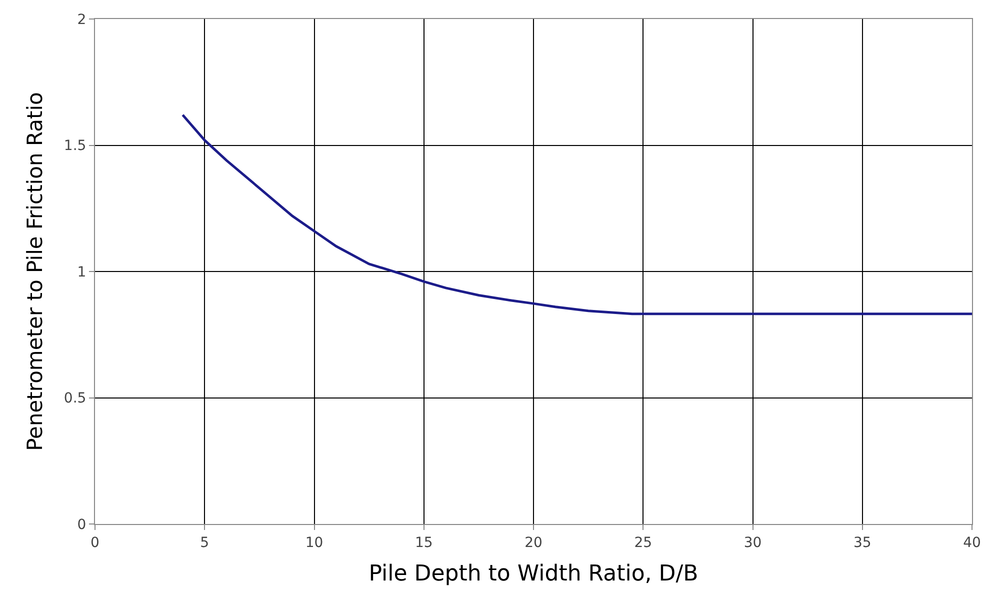  I want to click on x-tick-label: 25, so click(643, 542).